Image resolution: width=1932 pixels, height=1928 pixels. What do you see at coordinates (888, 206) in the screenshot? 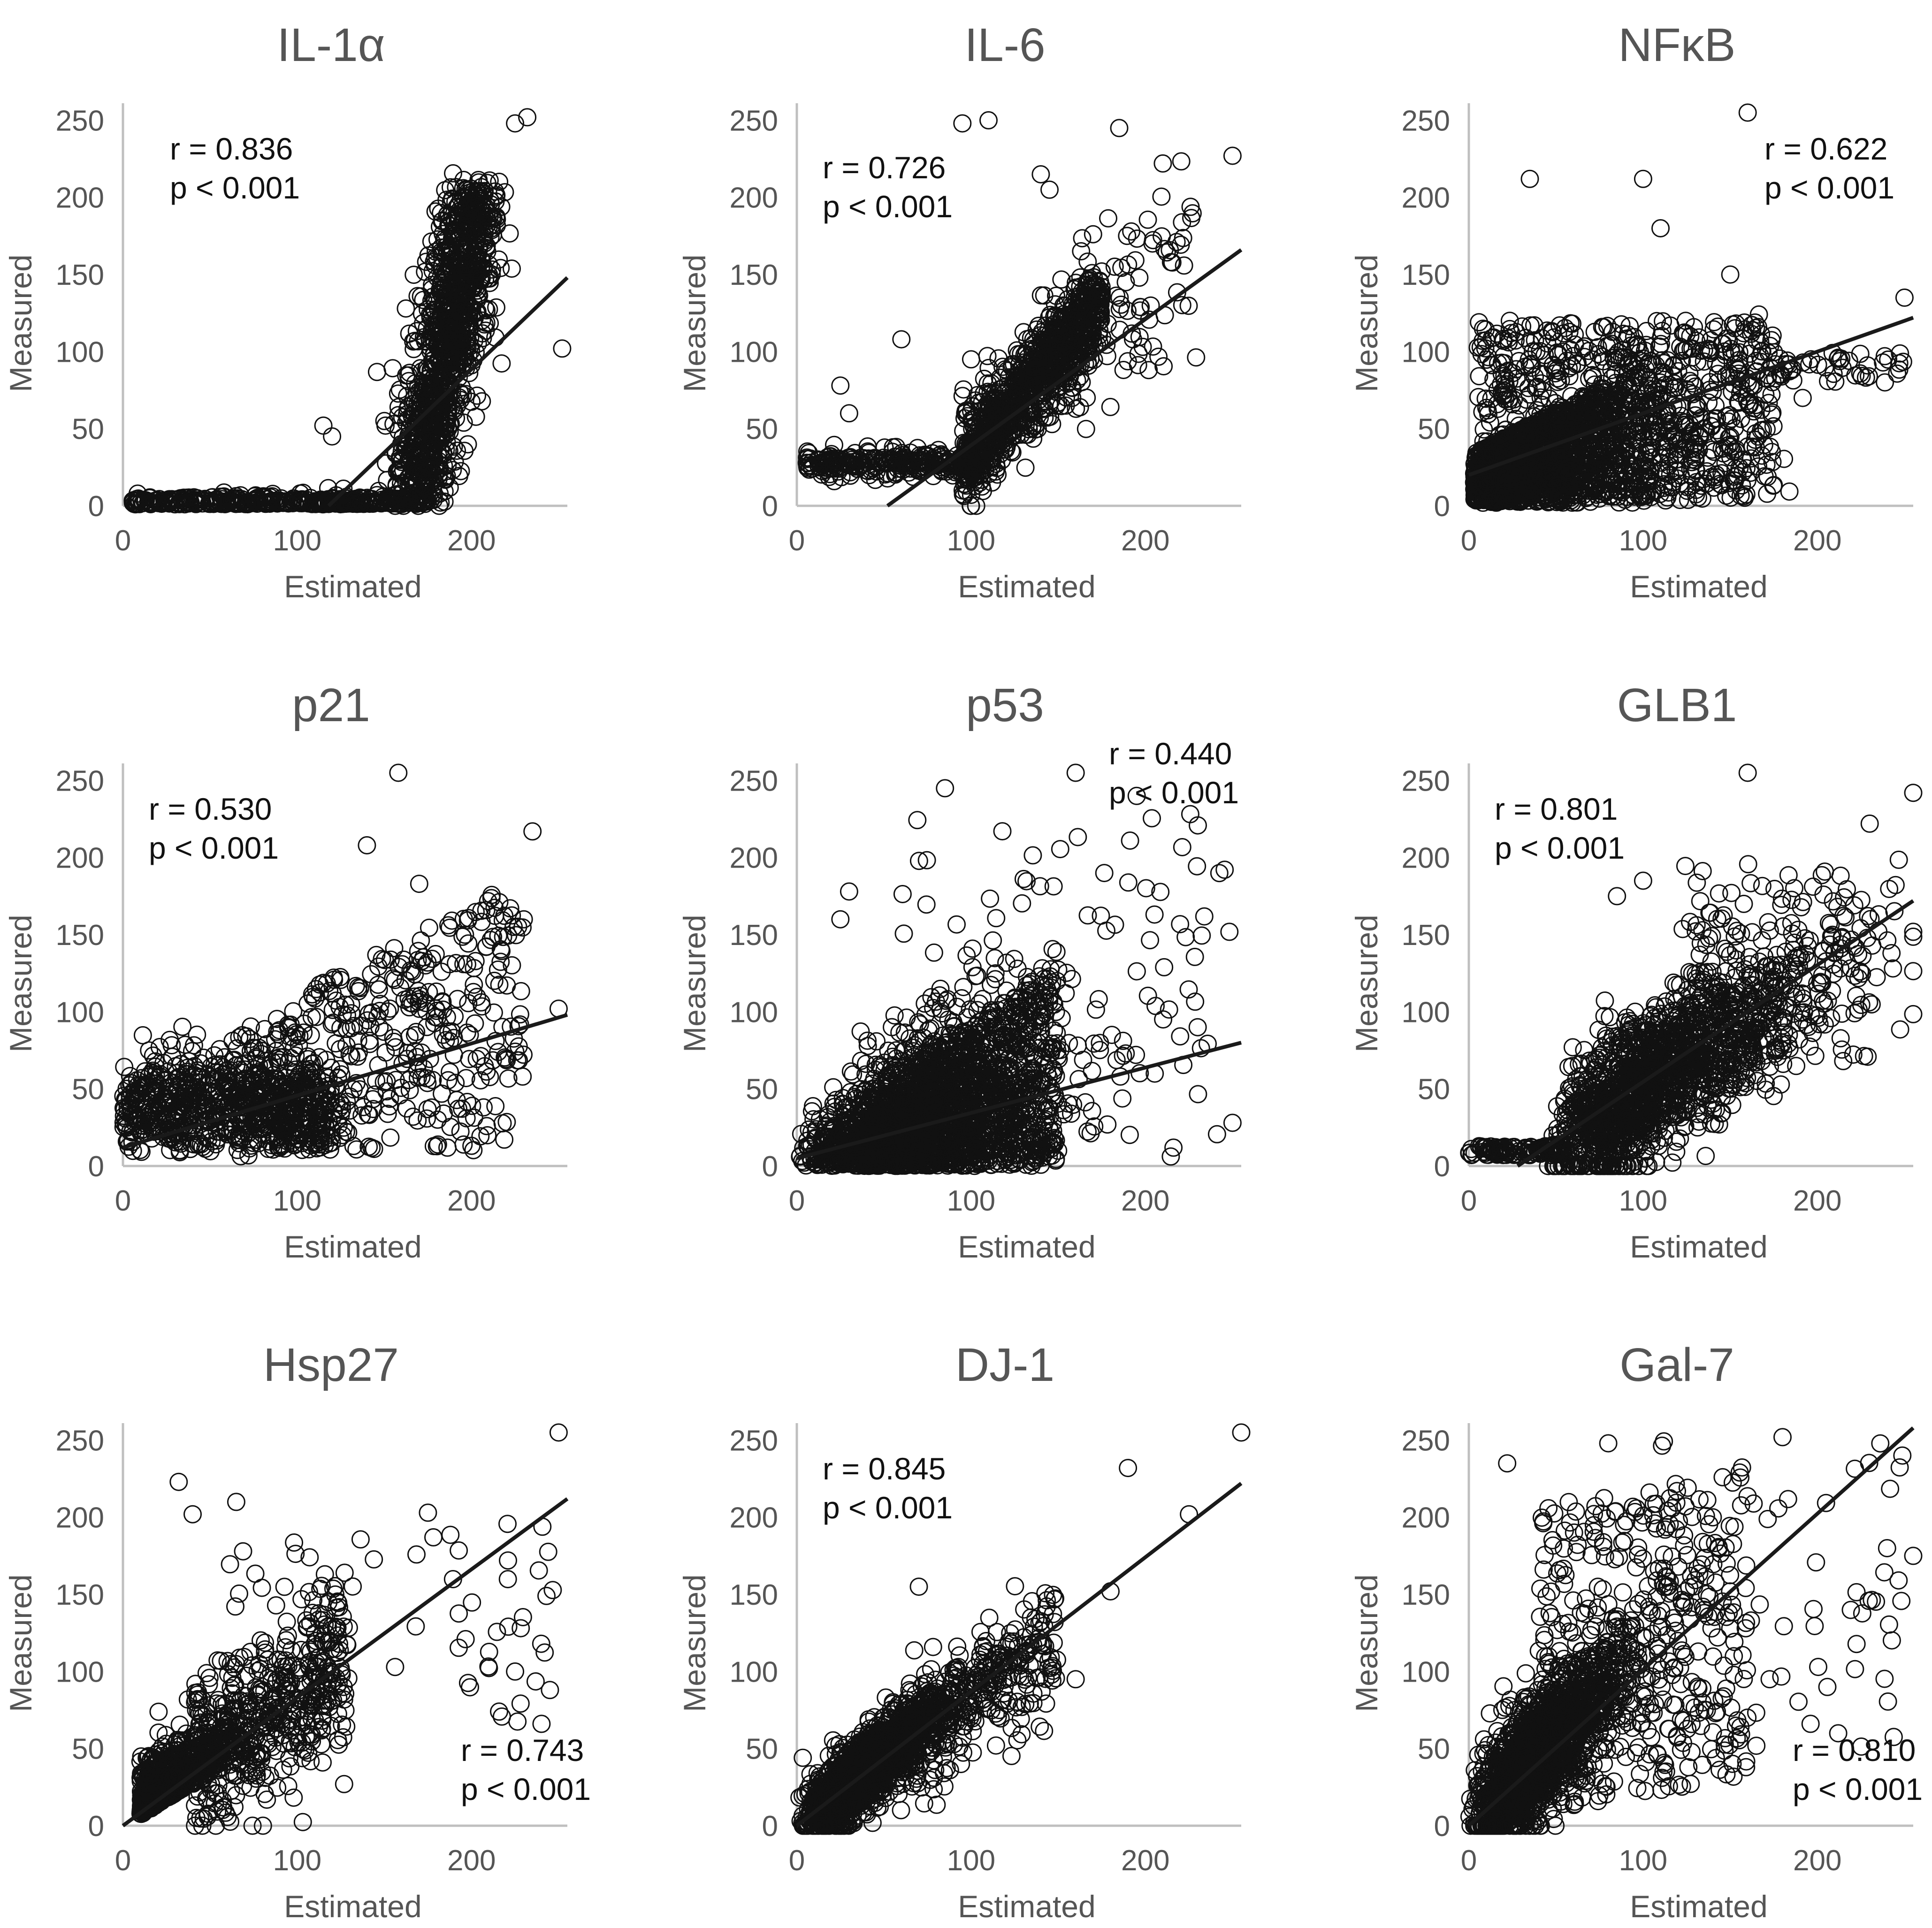
I see `p-value: p < 0.001` at bounding box center [888, 206].